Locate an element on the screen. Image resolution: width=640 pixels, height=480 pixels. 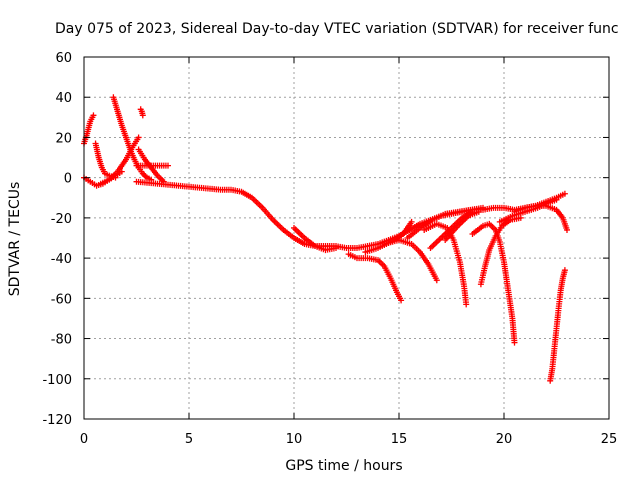
y-tick-label: -100 is located at coordinates (57, 380).